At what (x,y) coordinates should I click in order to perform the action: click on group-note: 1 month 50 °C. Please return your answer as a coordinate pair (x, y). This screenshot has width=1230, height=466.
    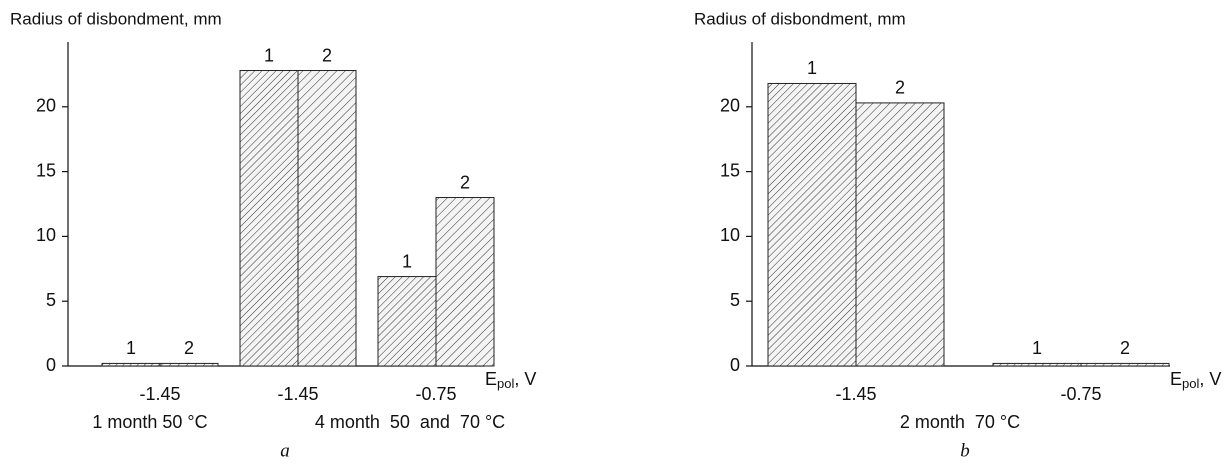
    Looking at the image, I should click on (149, 422).